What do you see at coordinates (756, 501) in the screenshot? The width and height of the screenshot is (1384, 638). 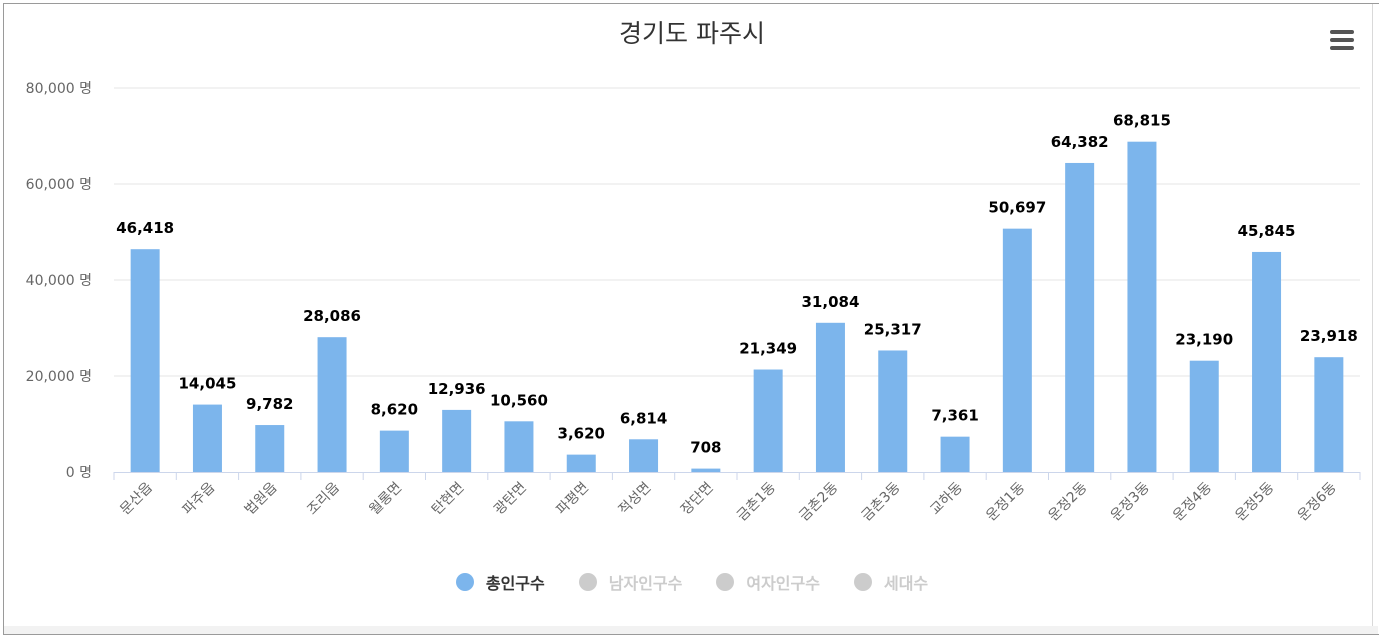 I see `x-tick-label: 금촌1동` at bounding box center [756, 501].